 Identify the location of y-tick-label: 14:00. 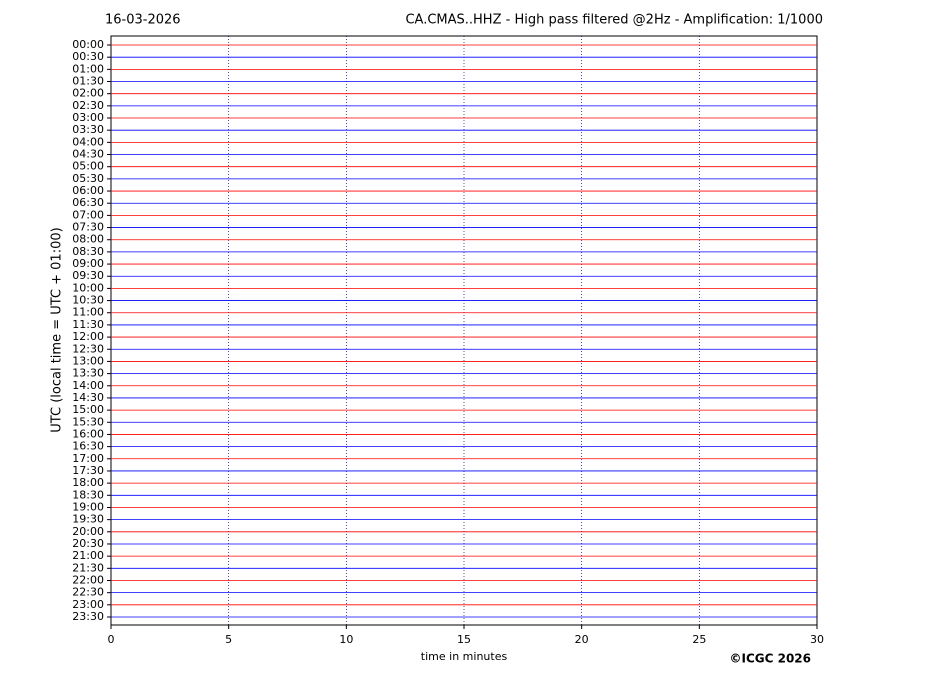
(88, 385).